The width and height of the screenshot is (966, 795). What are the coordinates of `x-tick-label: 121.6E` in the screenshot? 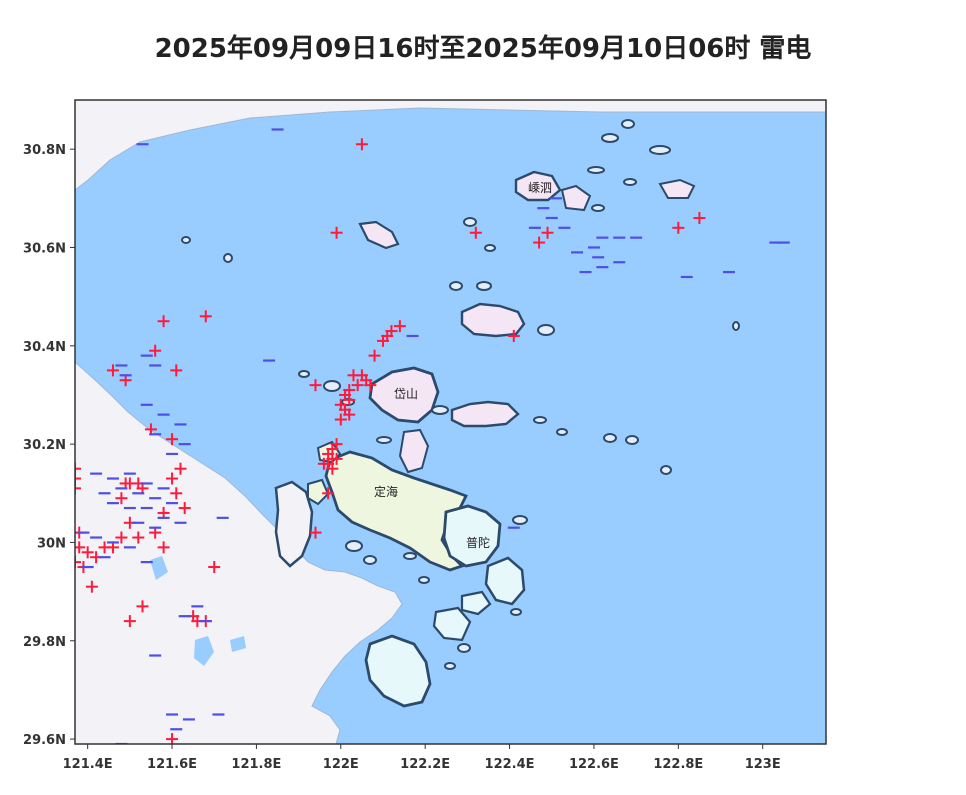 It's located at (172, 764).